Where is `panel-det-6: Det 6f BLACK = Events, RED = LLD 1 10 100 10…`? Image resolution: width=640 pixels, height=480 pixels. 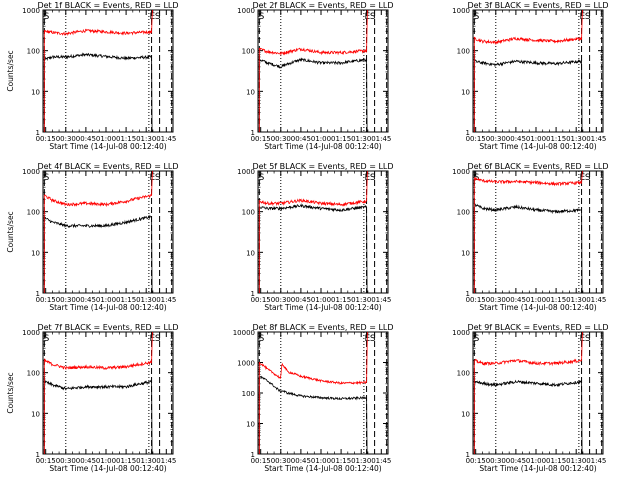
panel-det-6: Det 6f BLACK = Events, RED = LLD 1 10 100 10… is located at coordinates (530, 237).